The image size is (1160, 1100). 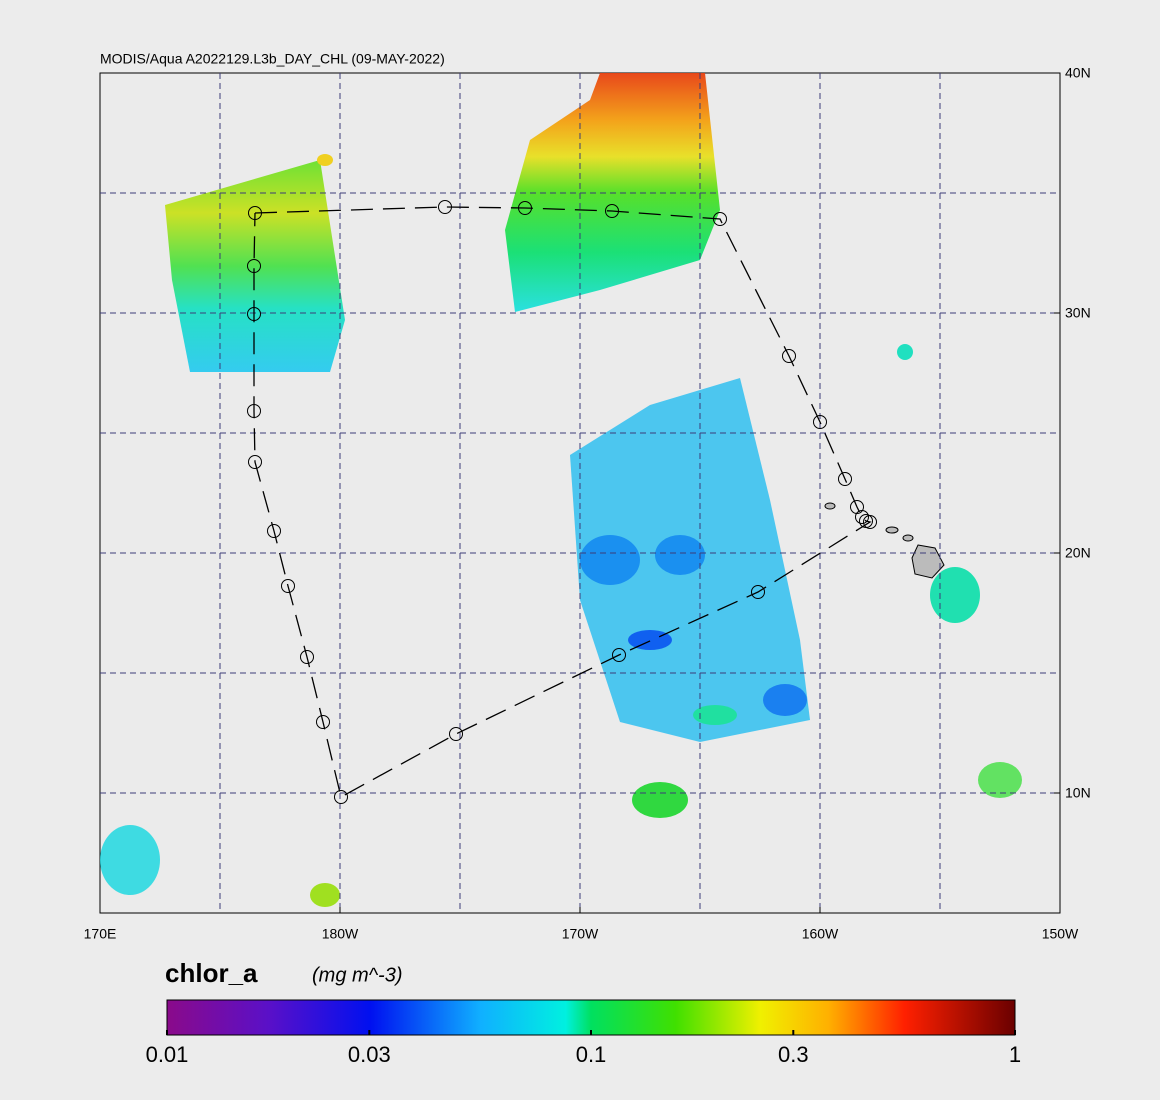 What do you see at coordinates (167, 1054) in the screenshot?
I see `colorbar-tick-label: 0.01` at bounding box center [167, 1054].